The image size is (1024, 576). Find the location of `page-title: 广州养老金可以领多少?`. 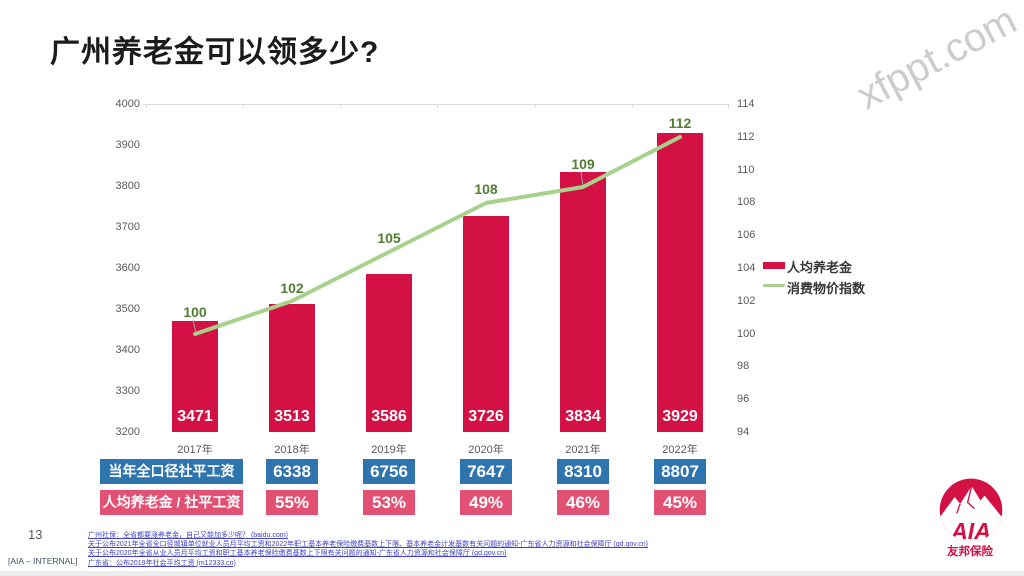

page-title: 广州养老金可以领多少? is located at coordinates (215, 52).